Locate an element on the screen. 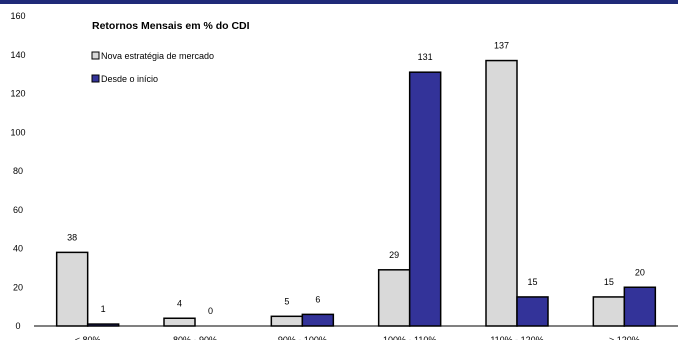 The width and height of the screenshot is (678, 340). data-label: 4 is located at coordinates (179, 303).